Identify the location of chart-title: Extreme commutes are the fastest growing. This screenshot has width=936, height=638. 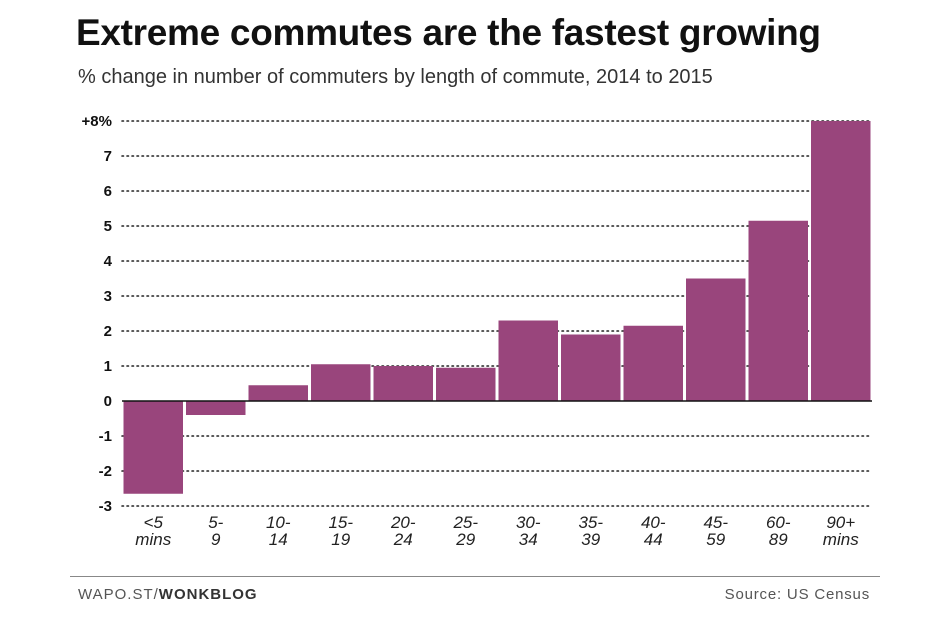
(448, 32).